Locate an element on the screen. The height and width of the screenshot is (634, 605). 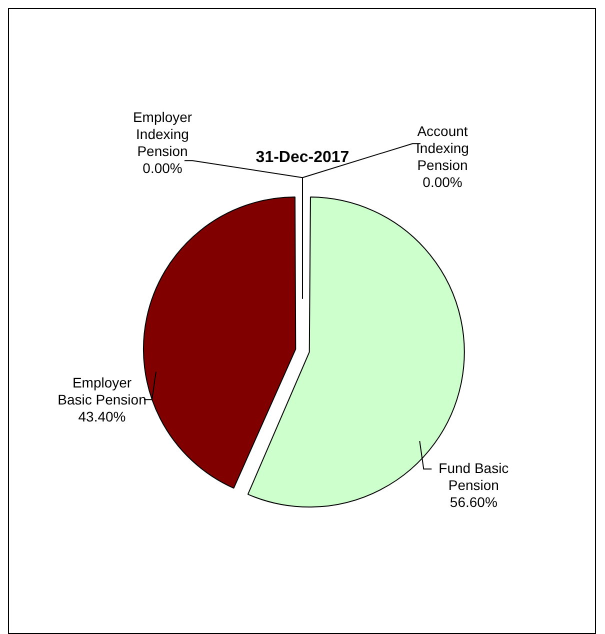
category-label: Employer Indexing Pension is located at coordinates (162, 133).